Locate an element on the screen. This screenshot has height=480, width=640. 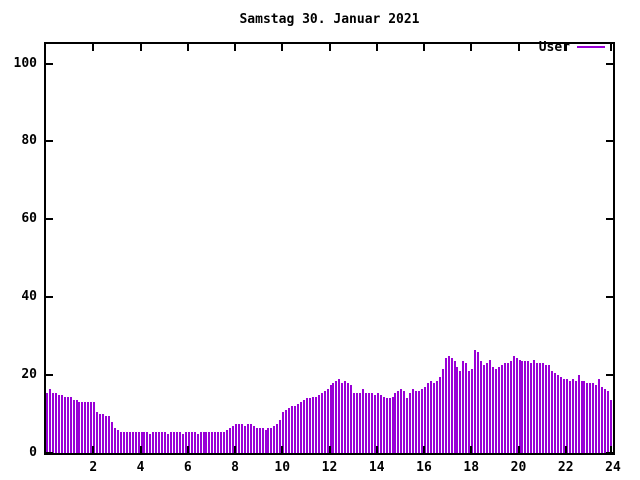
x-tick-label: 2 is located at coordinates (93, 467).